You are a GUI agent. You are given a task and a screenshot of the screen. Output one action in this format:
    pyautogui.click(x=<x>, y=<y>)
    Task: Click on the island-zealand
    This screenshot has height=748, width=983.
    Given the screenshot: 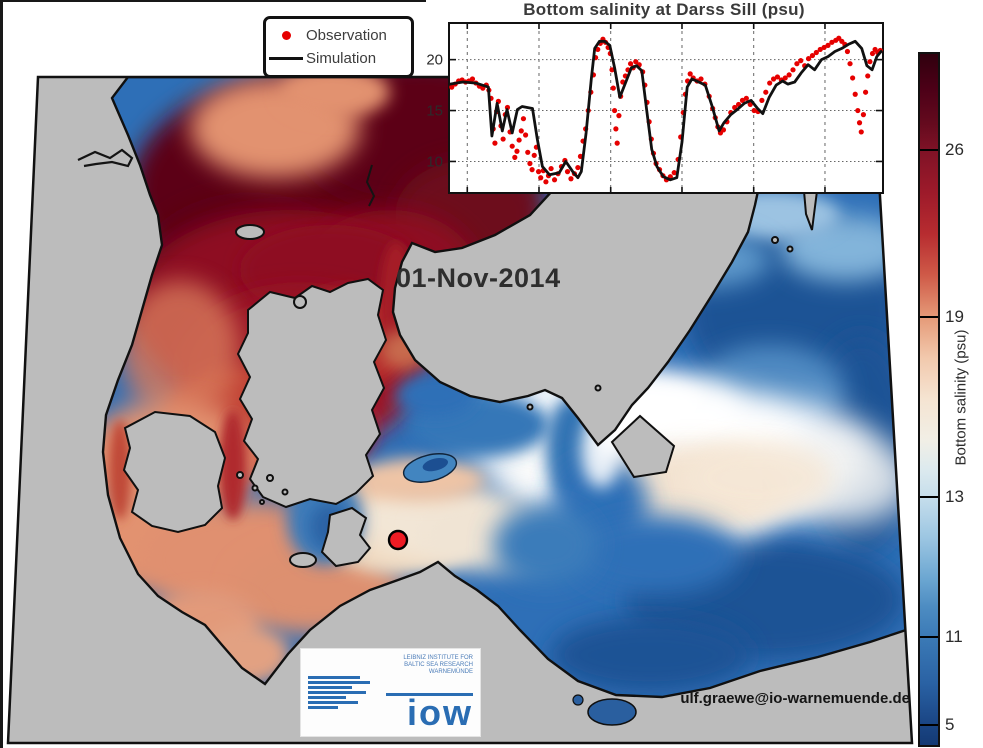 What is the action you would take?
    pyautogui.click(x=312, y=393)
    